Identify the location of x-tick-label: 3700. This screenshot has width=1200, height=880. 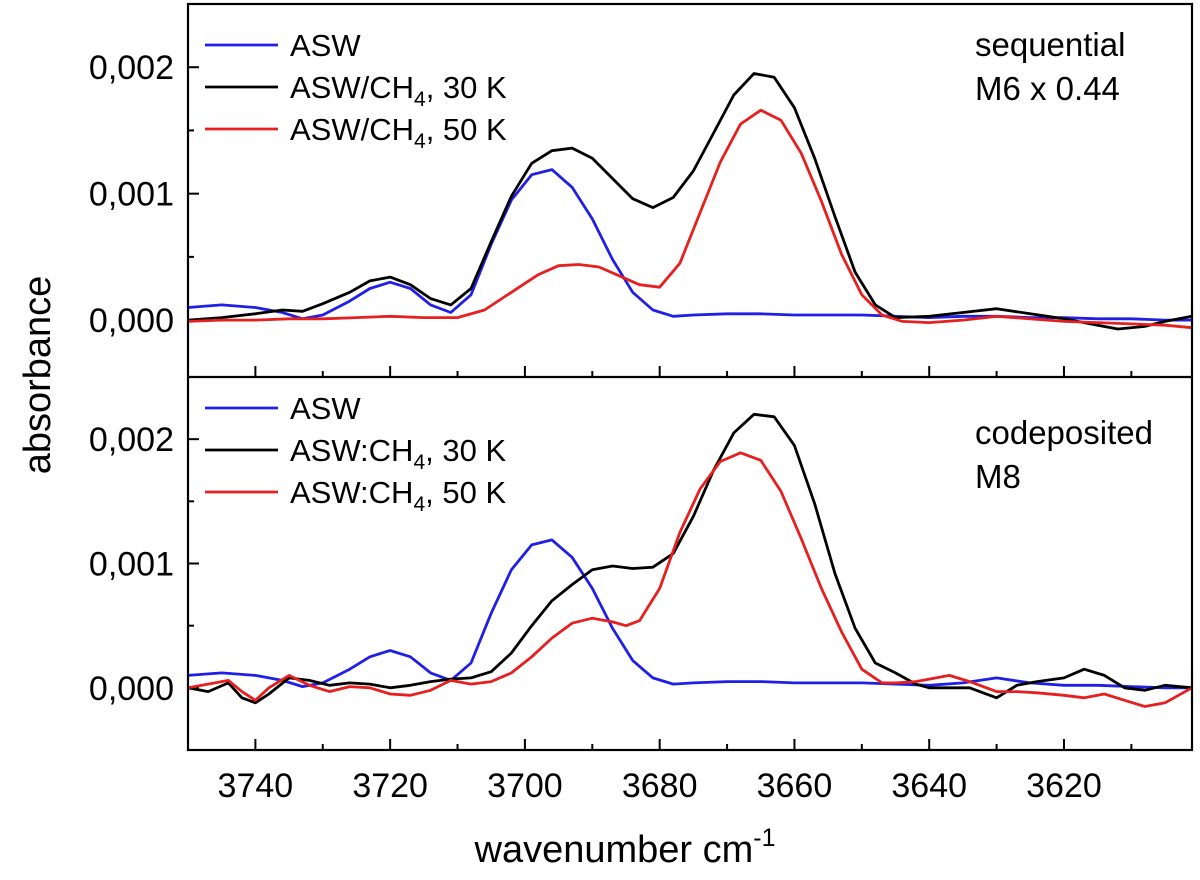
(525, 786).